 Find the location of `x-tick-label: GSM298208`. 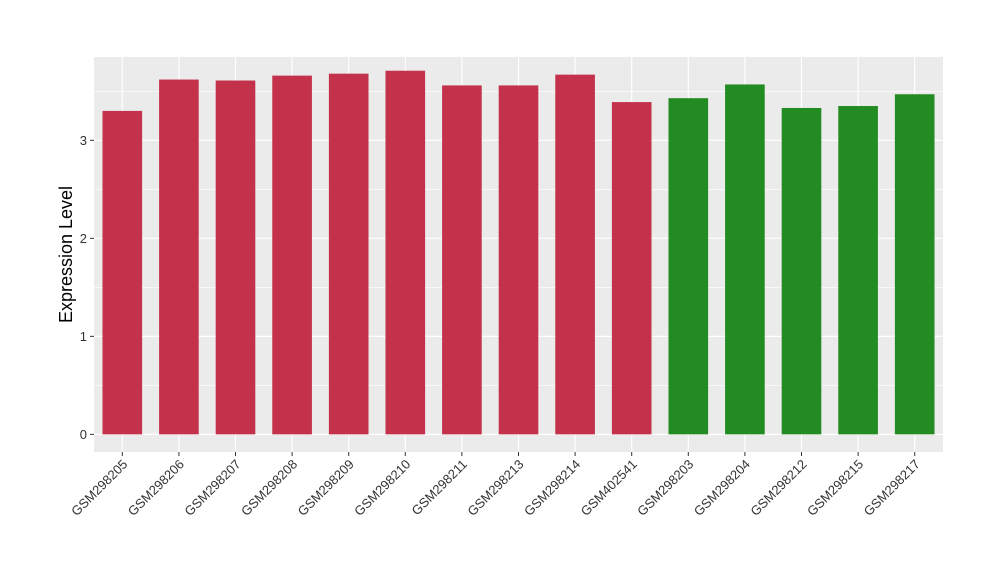

x-tick-label: GSM298208 is located at coordinates (269, 488).